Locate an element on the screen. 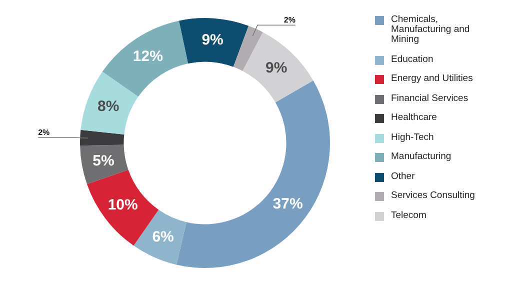  legend-label: Manufacturing is located at coordinates (421, 156).